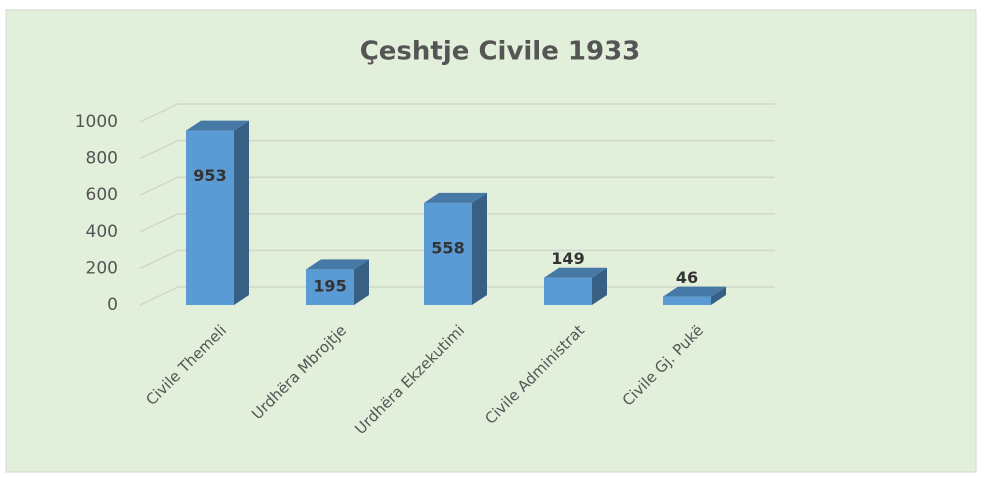 The image size is (984, 477). I want to click on y-tick-label: 800, so click(102, 159).